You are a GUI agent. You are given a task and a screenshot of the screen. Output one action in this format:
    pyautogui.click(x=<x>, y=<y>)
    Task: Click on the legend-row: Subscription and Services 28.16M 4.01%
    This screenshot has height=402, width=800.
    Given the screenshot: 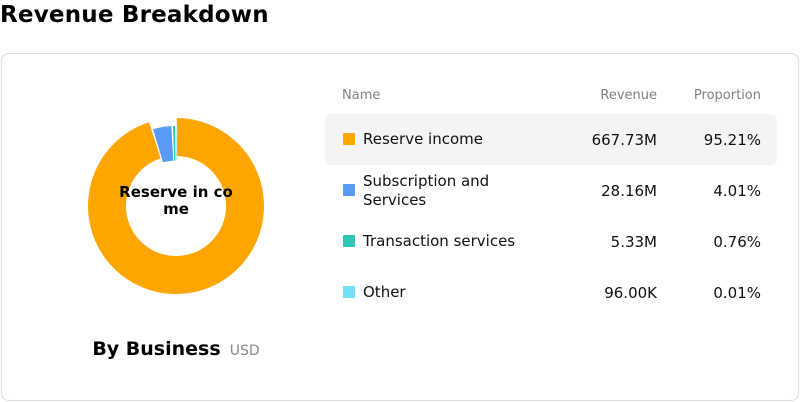 What is the action you would take?
    pyautogui.click(x=551, y=190)
    